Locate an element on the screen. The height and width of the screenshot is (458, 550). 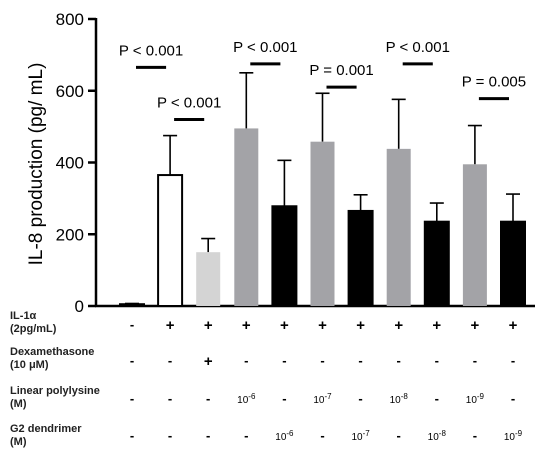
y-tick-label: 600 is located at coordinates (70, 91).